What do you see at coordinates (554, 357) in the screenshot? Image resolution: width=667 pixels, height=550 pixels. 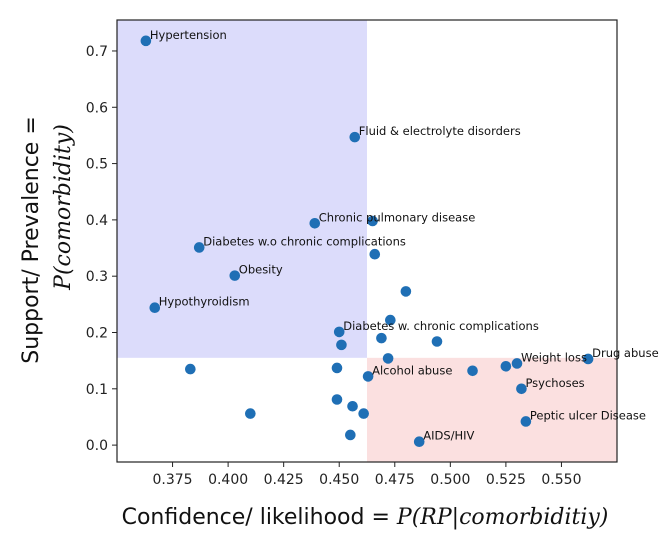 I see `point-label: Weight loss` at bounding box center [554, 357].